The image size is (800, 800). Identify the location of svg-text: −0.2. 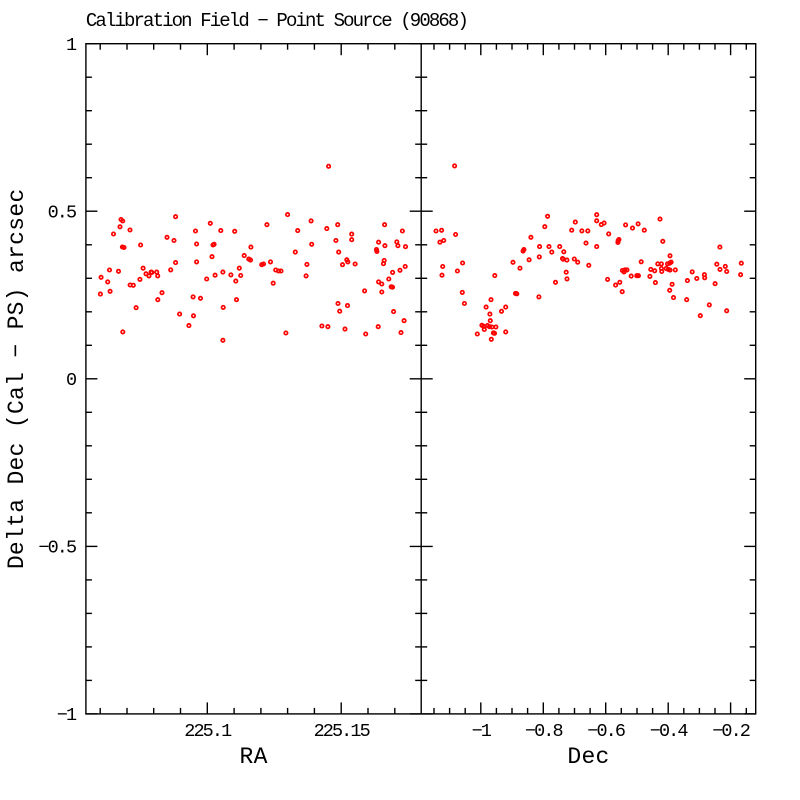
(731, 731).